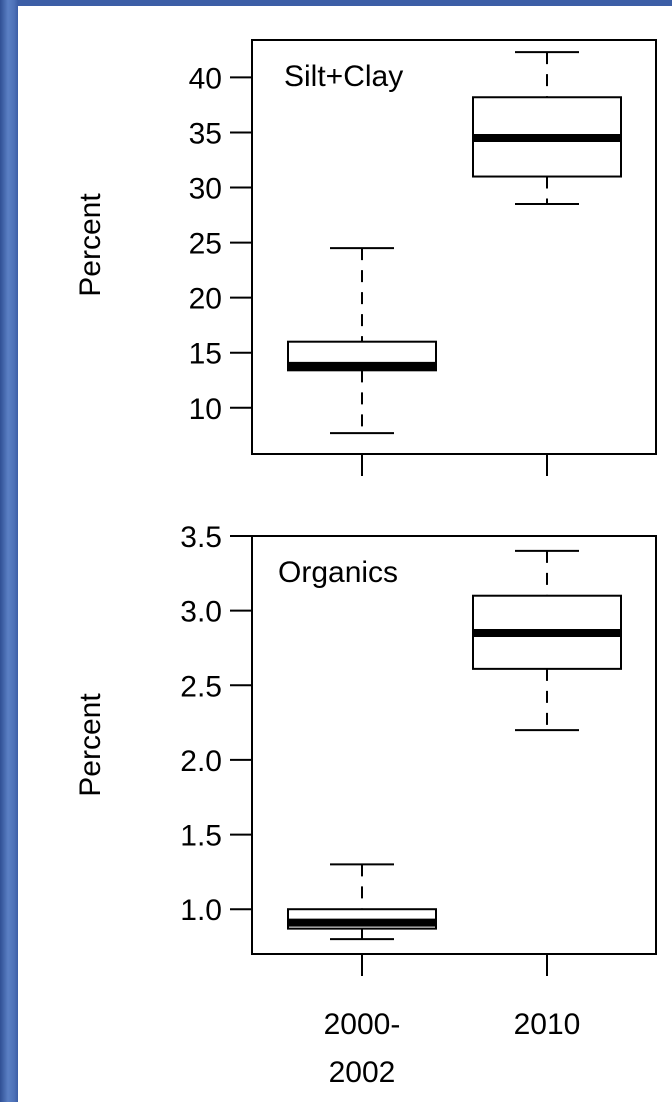 The width and height of the screenshot is (672, 1102). Describe the element at coordinates (201, 612) in the screenshot. I see `y-tick-label: 3.0` at that location.